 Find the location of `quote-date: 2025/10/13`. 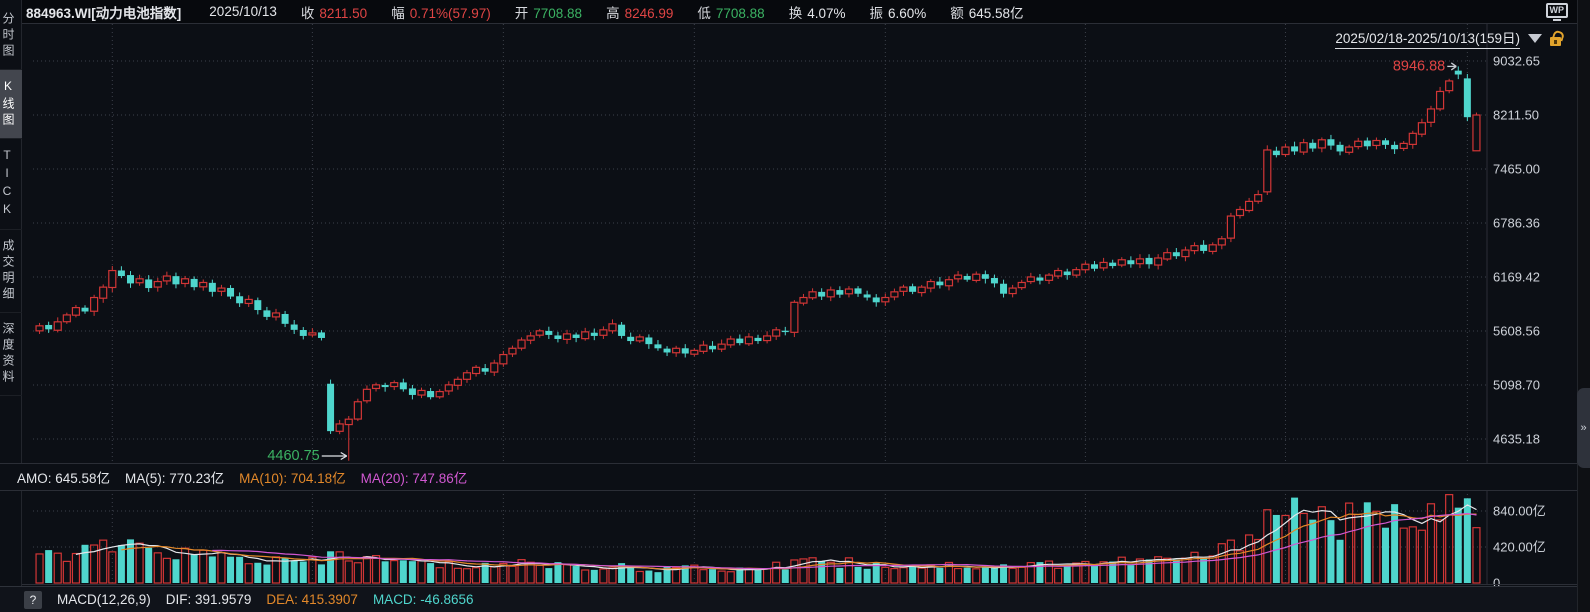

quote-date: 2025/10/13 is located at coordinates (243, 11).